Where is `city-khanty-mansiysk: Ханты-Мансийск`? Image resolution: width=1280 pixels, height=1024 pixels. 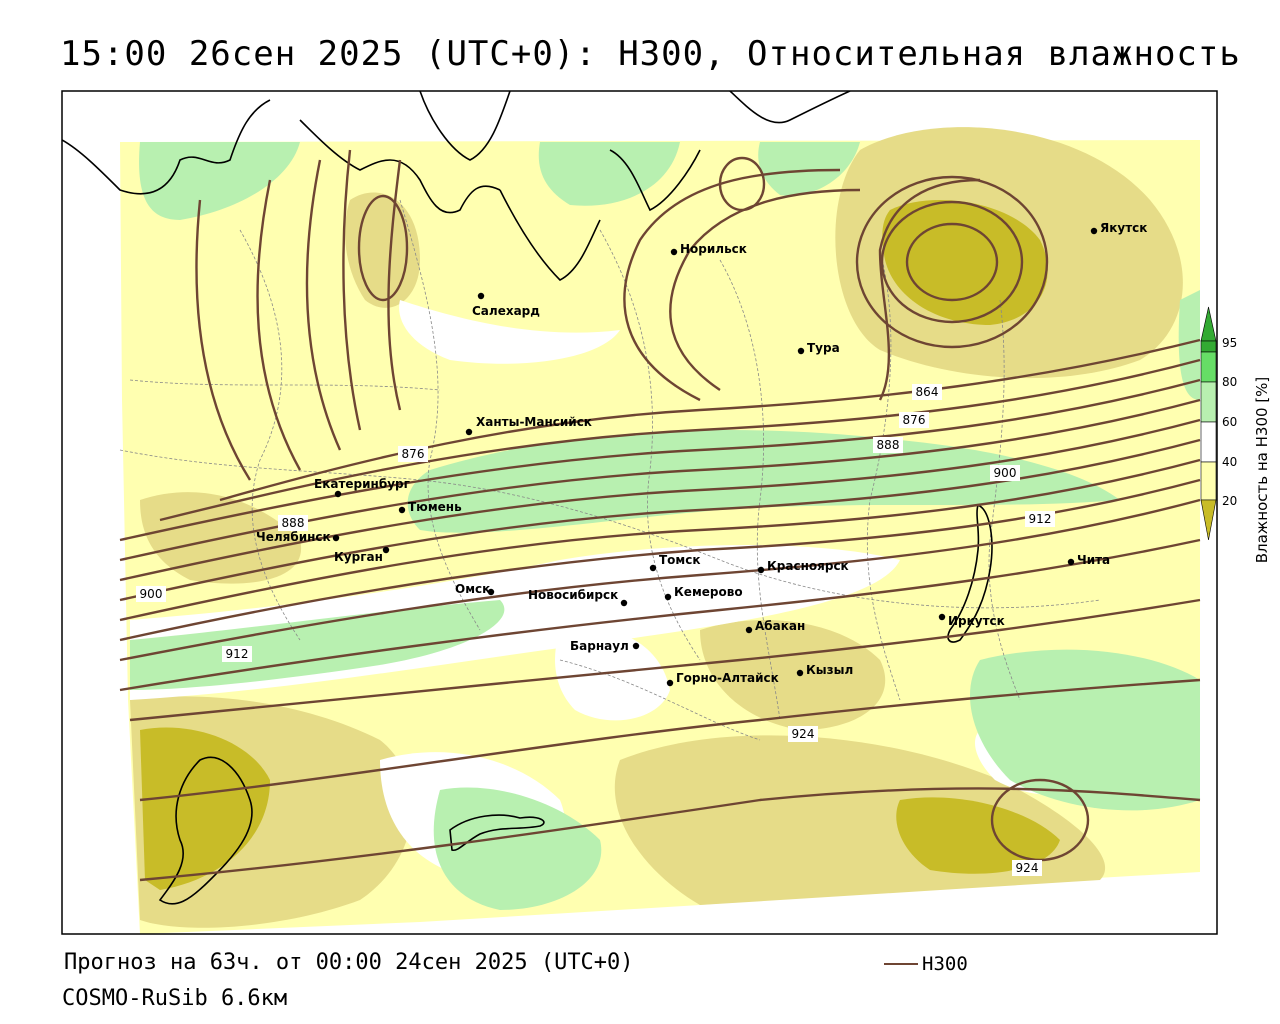 city-khanty-mansiysk: Ханты-Мансийск is located at coordinates (528, 425).